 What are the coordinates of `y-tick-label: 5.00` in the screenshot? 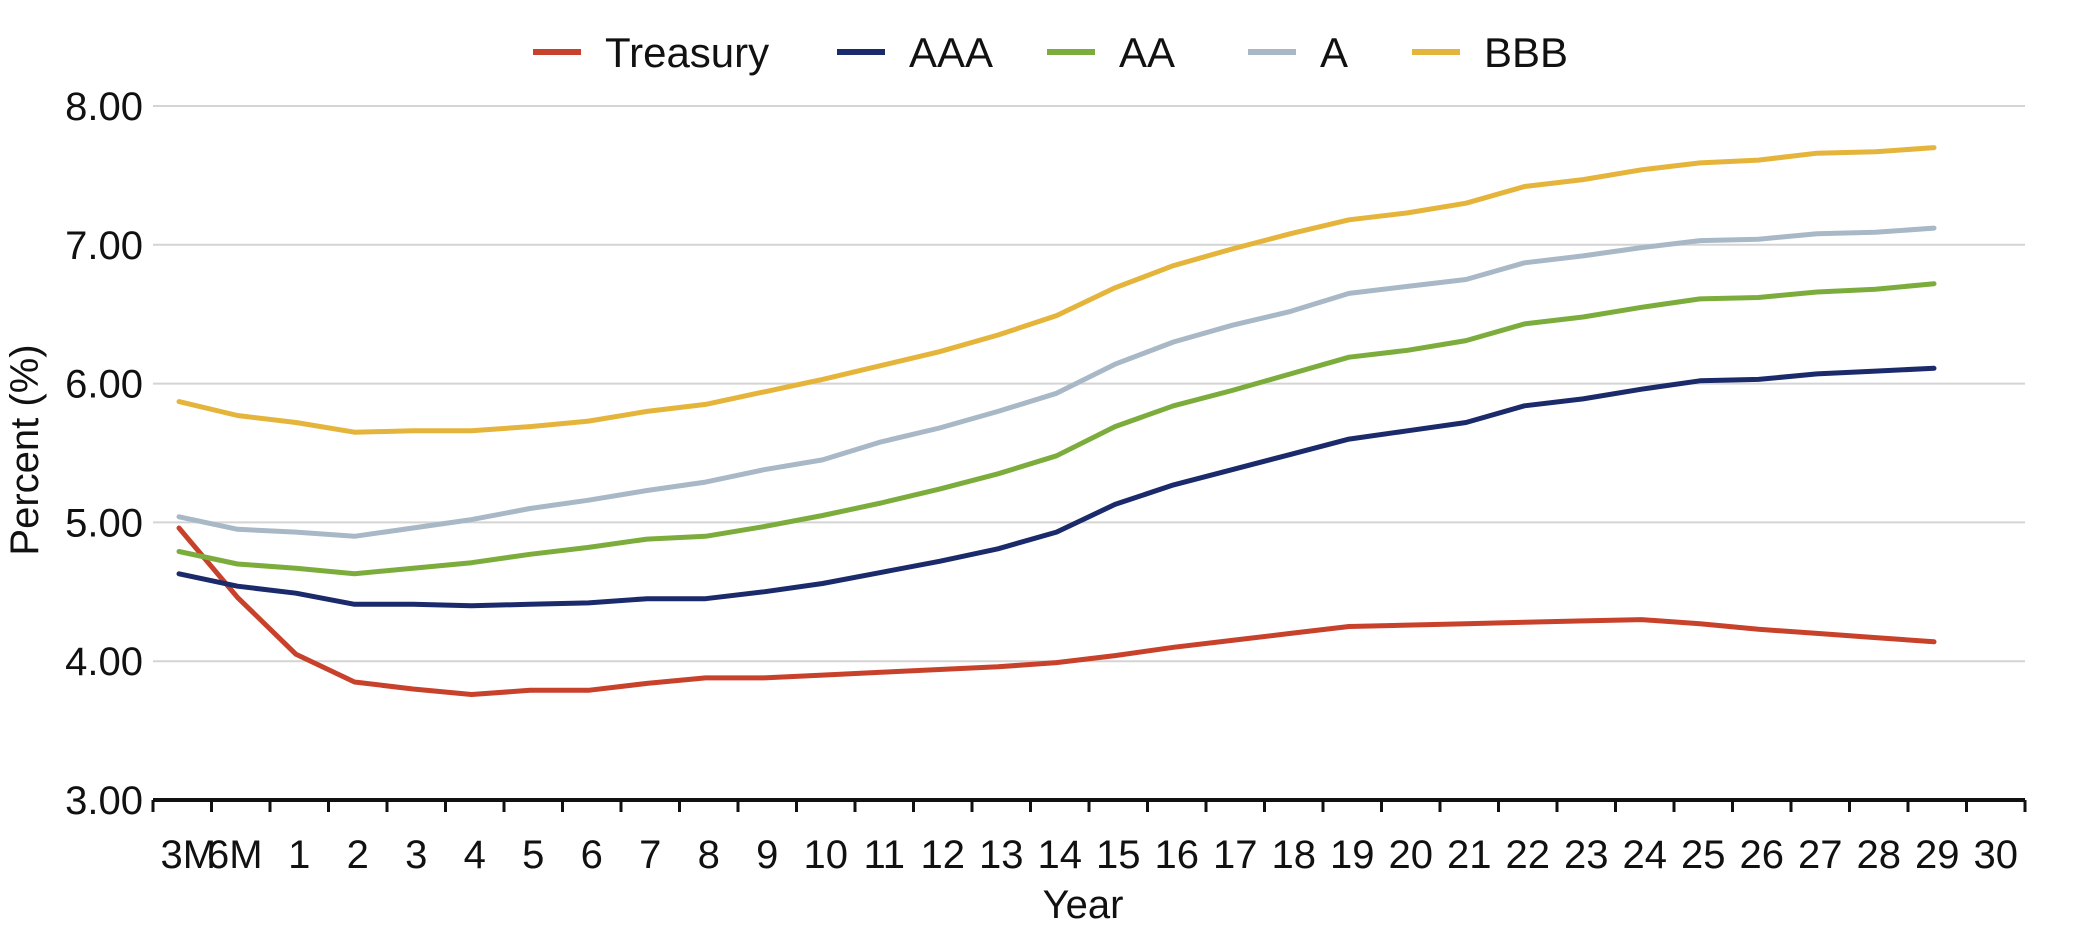 It's located at (104, 523).